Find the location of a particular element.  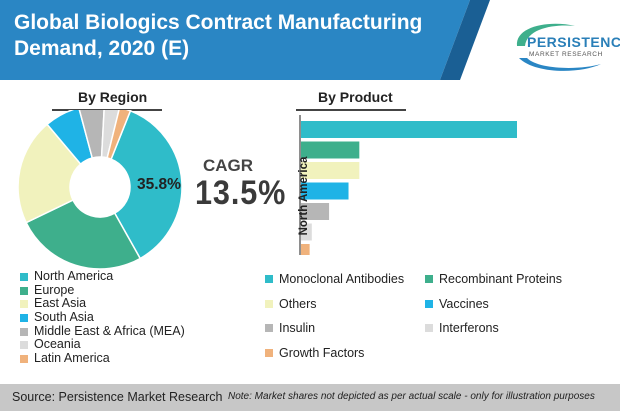

legend-label: Others is located at coordinates (298, 303).